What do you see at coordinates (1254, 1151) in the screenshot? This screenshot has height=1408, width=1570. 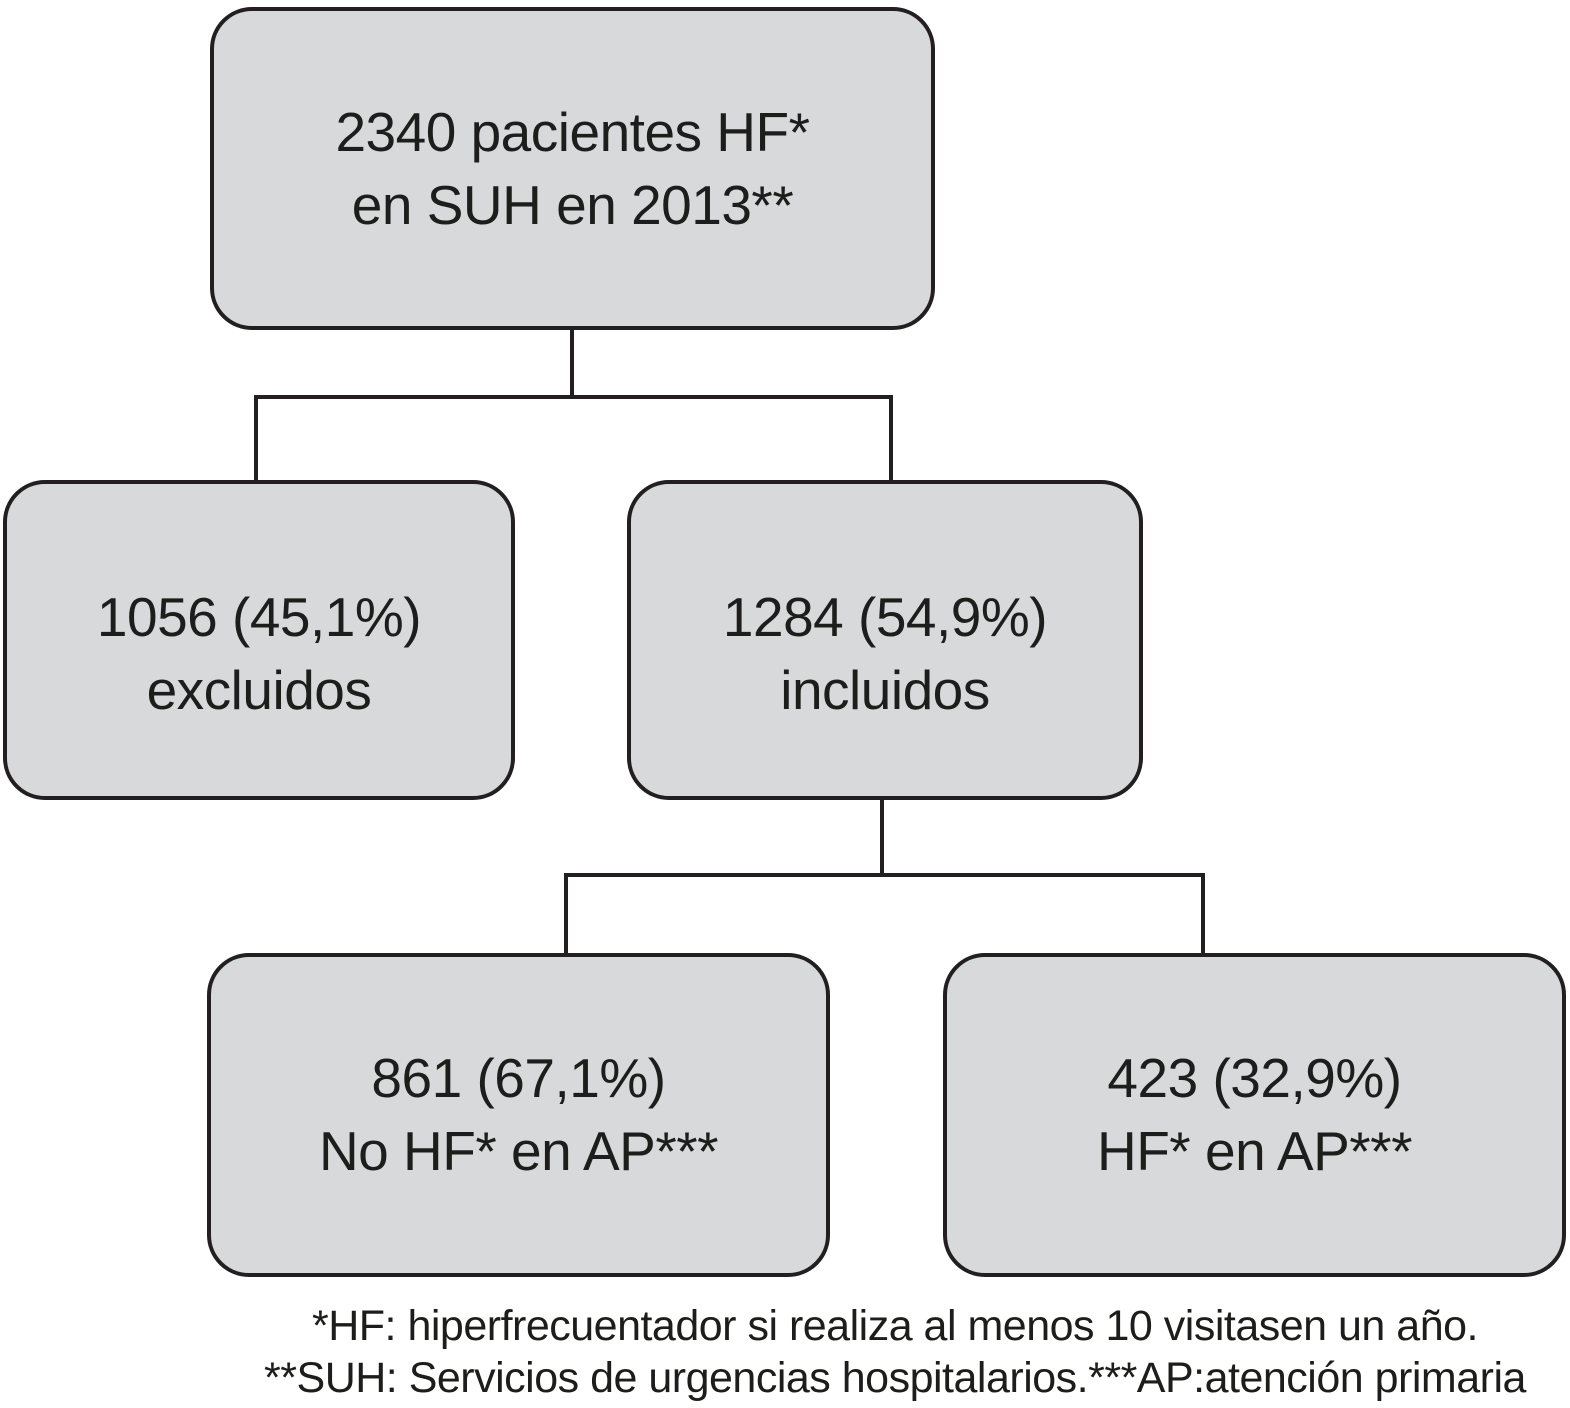 I see `node-hf-ap-line2: HF* en AP***` at bounding box center [1254, 1151].